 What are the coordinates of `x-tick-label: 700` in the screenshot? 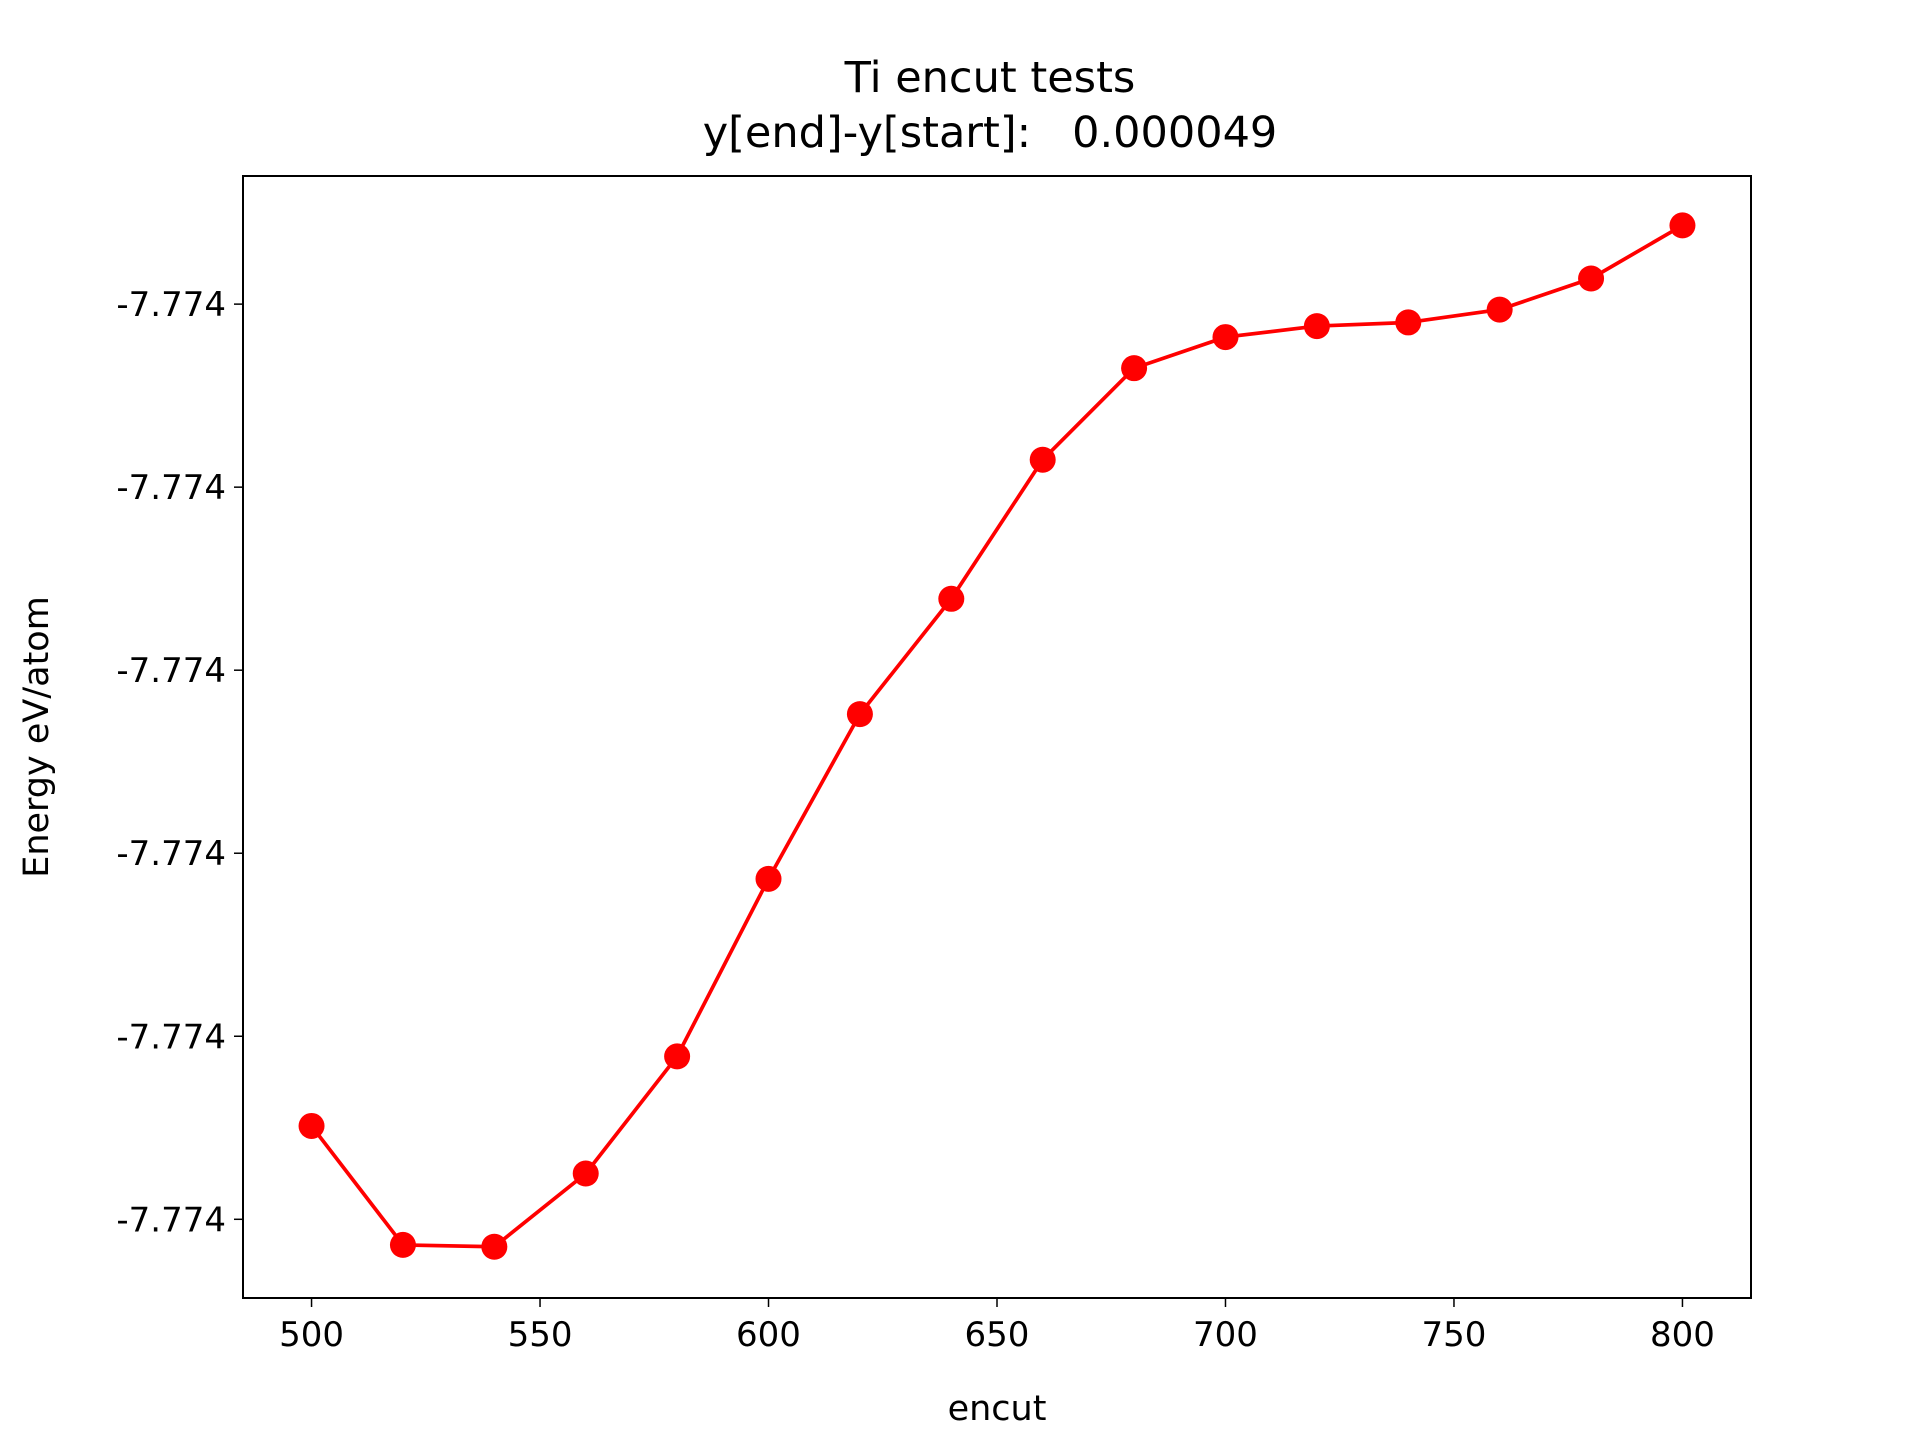 It's located at (1225, 1335).